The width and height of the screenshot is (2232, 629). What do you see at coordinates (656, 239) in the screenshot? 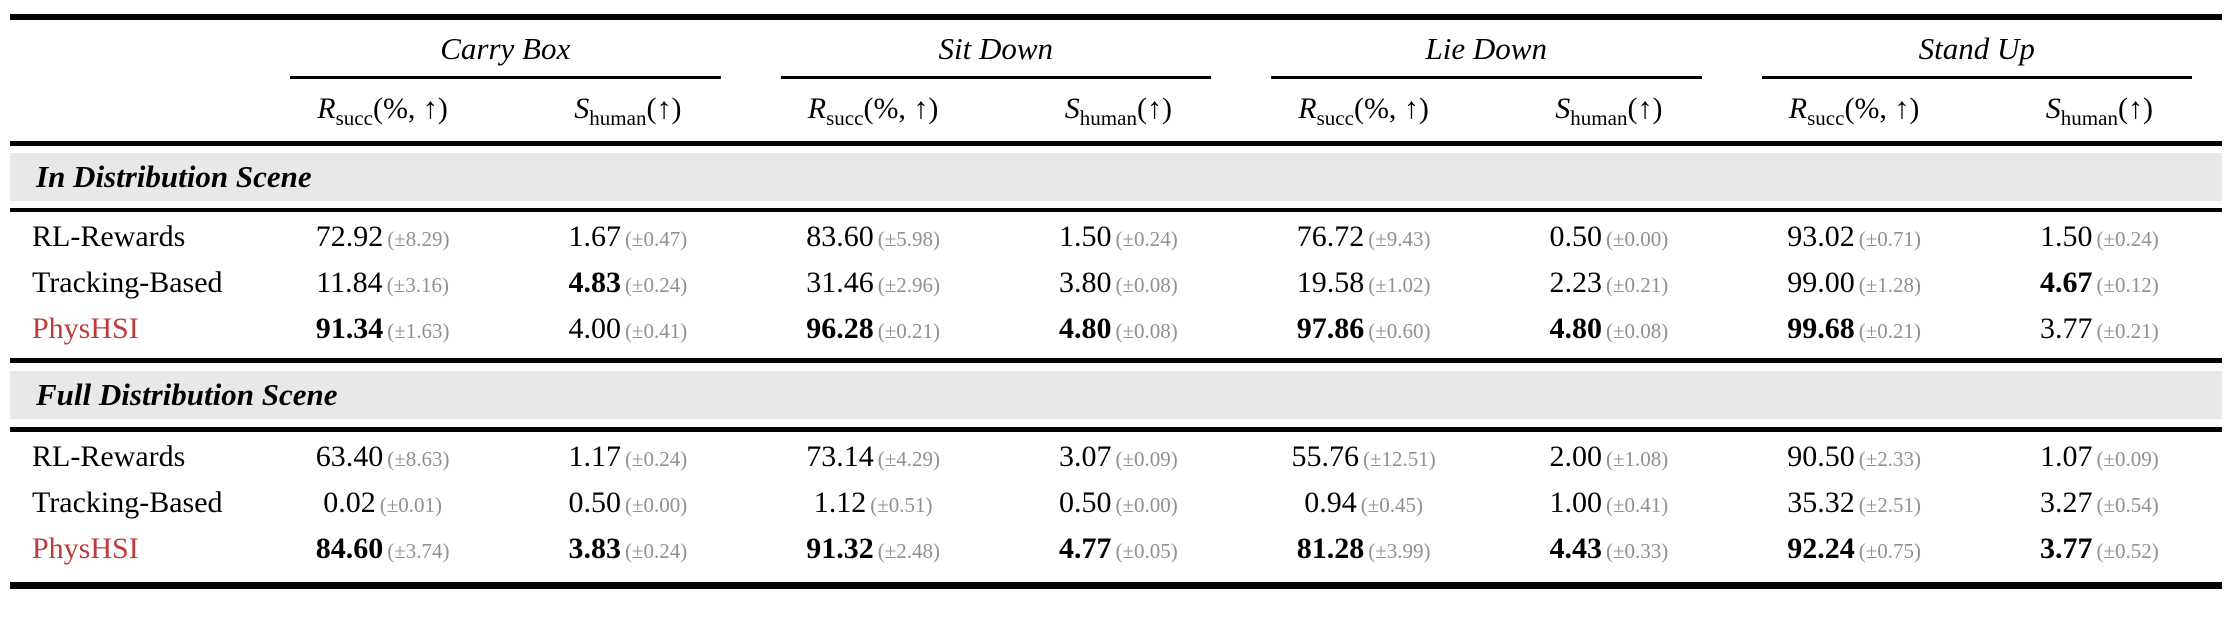
I see `metric-std: (±0.47)` at bounding box center [656, 239].